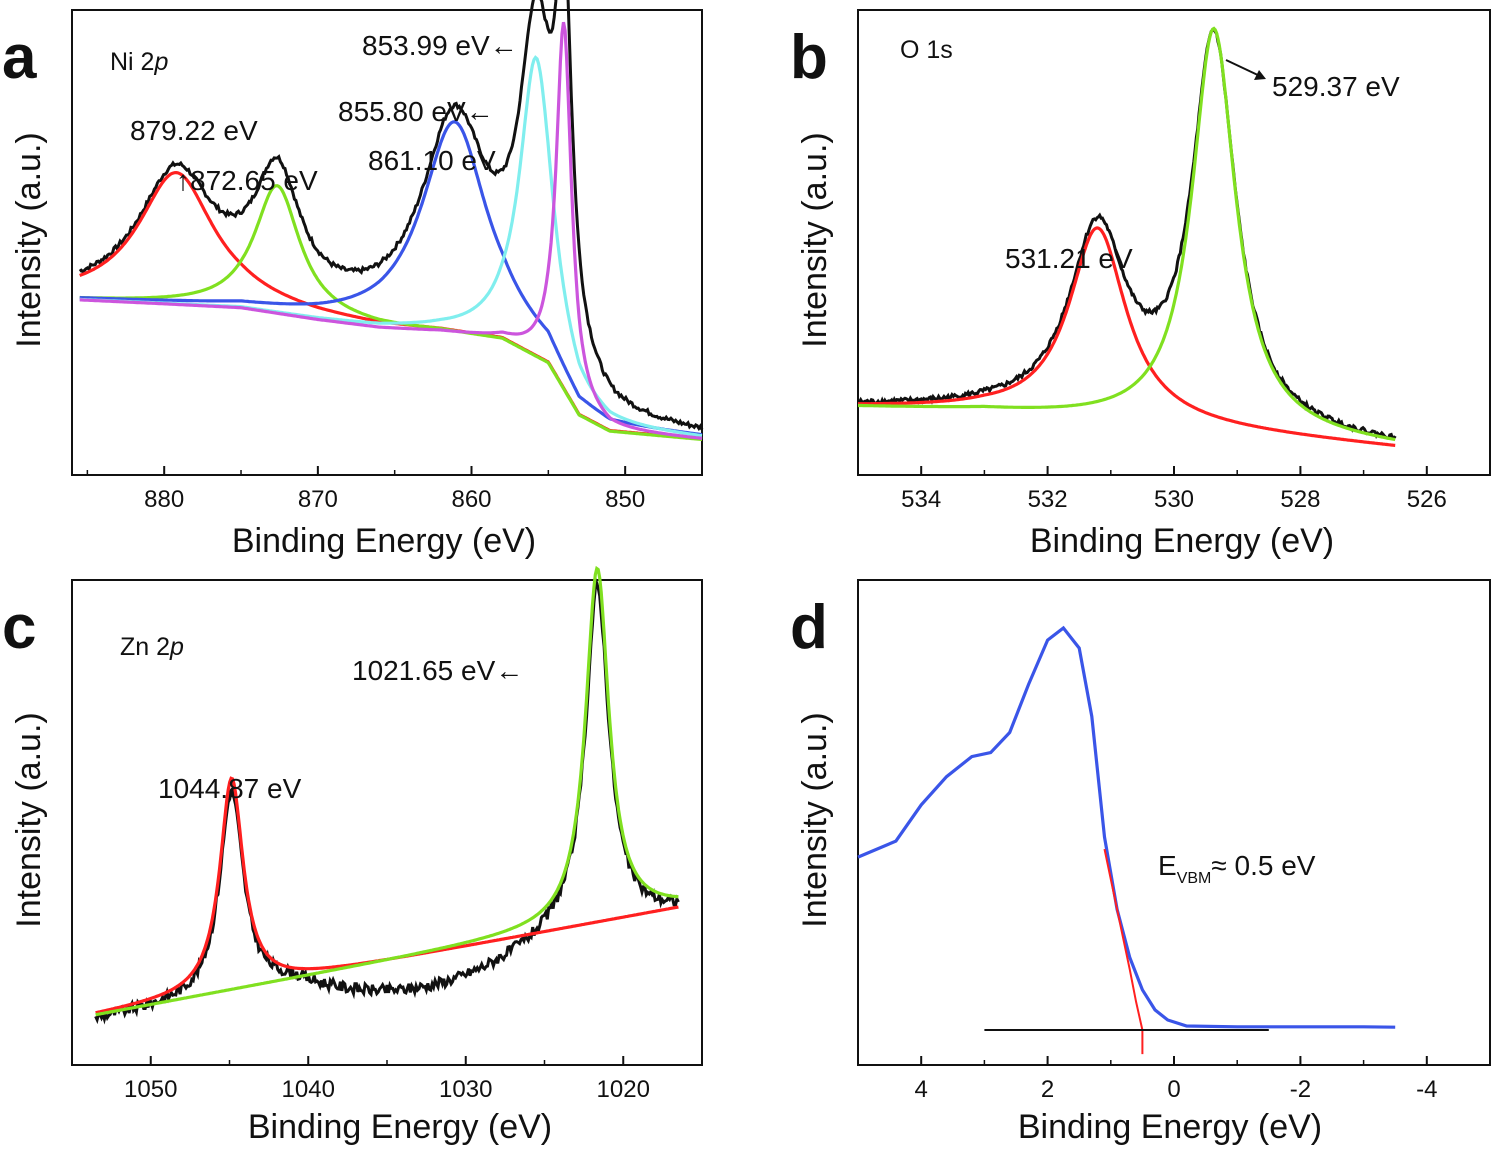  Describe the element at coordinates (1170, 1127) in the screenshot. I see `x-axis-title-d: Binding Energy (eV)` at that location.